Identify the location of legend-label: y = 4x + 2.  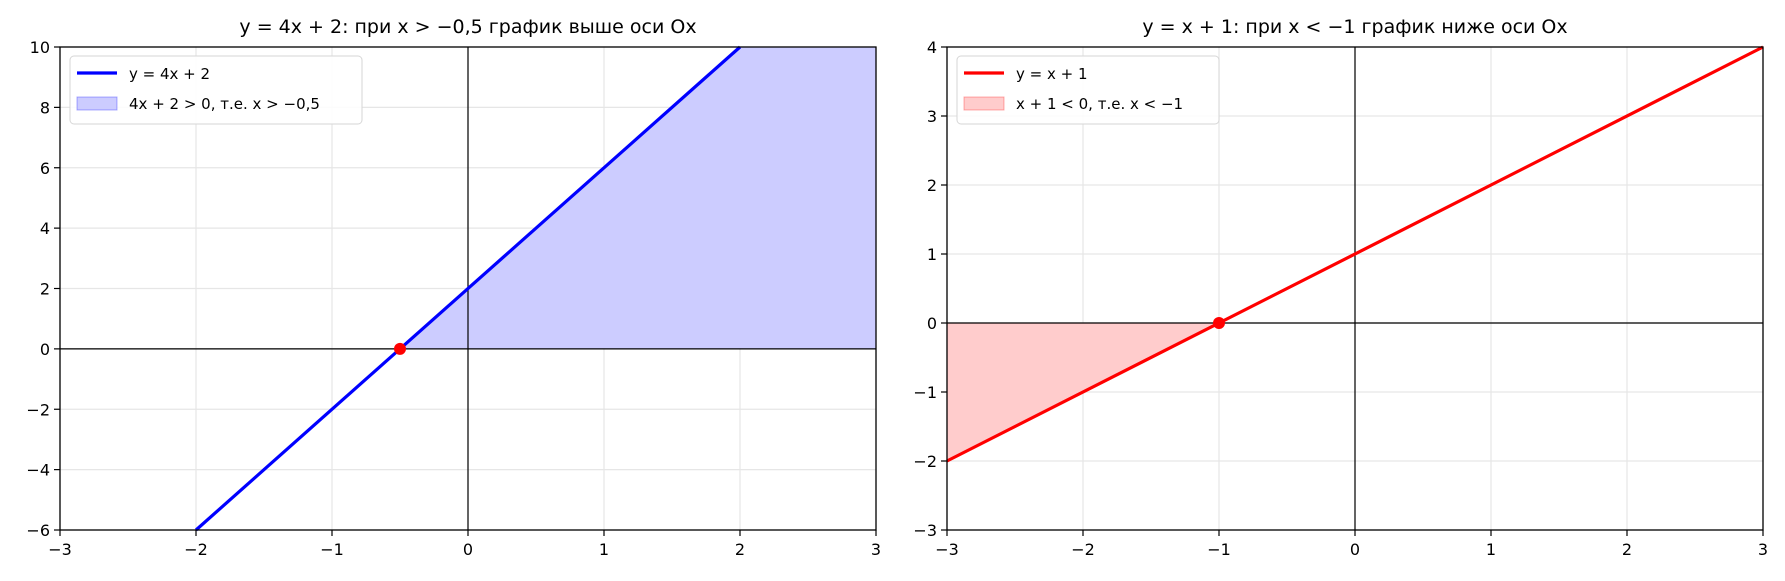
(169, 74).